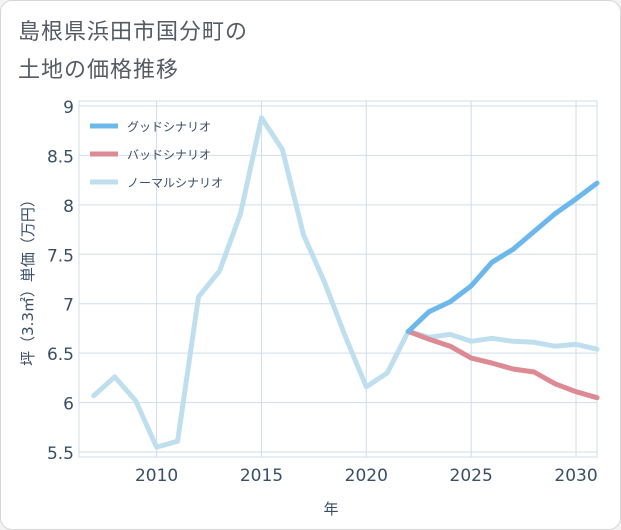 The height and width of the screenshot is (530, 621). I want to click on legend-label-2: ノーマルシナリオ, so click(175, 183).